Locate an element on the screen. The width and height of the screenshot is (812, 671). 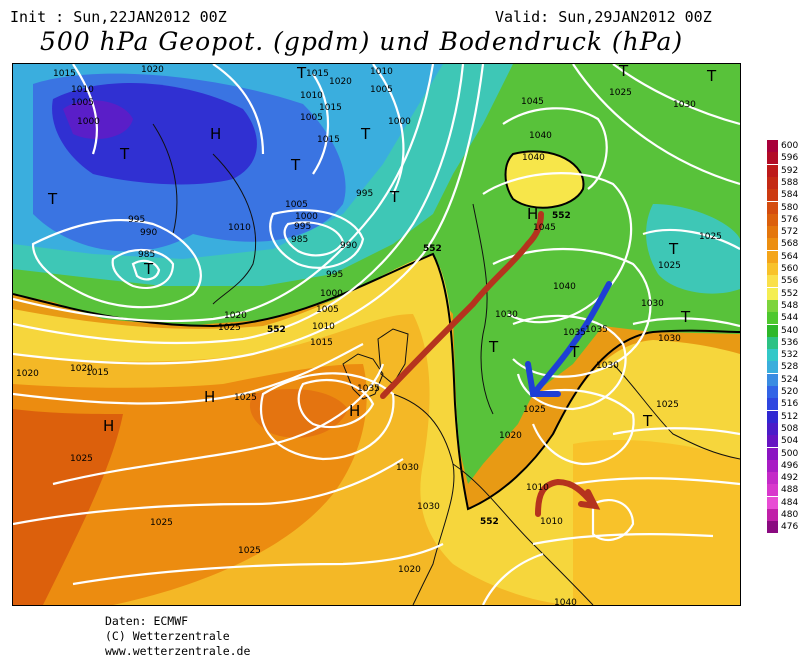
legend-value: 492 is located at coordinates (790, 478).